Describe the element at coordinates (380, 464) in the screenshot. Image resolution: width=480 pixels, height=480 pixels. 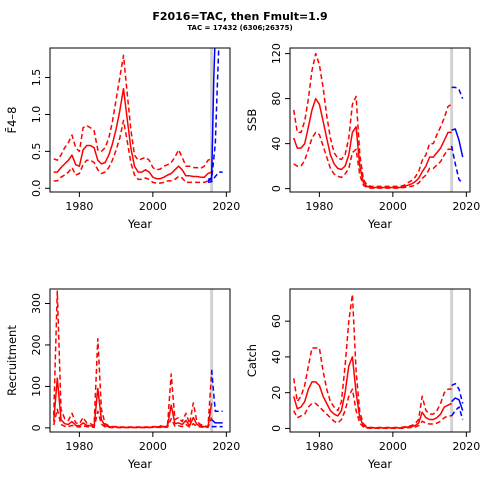
I see `catch-x-axis-label: Year` at that location.